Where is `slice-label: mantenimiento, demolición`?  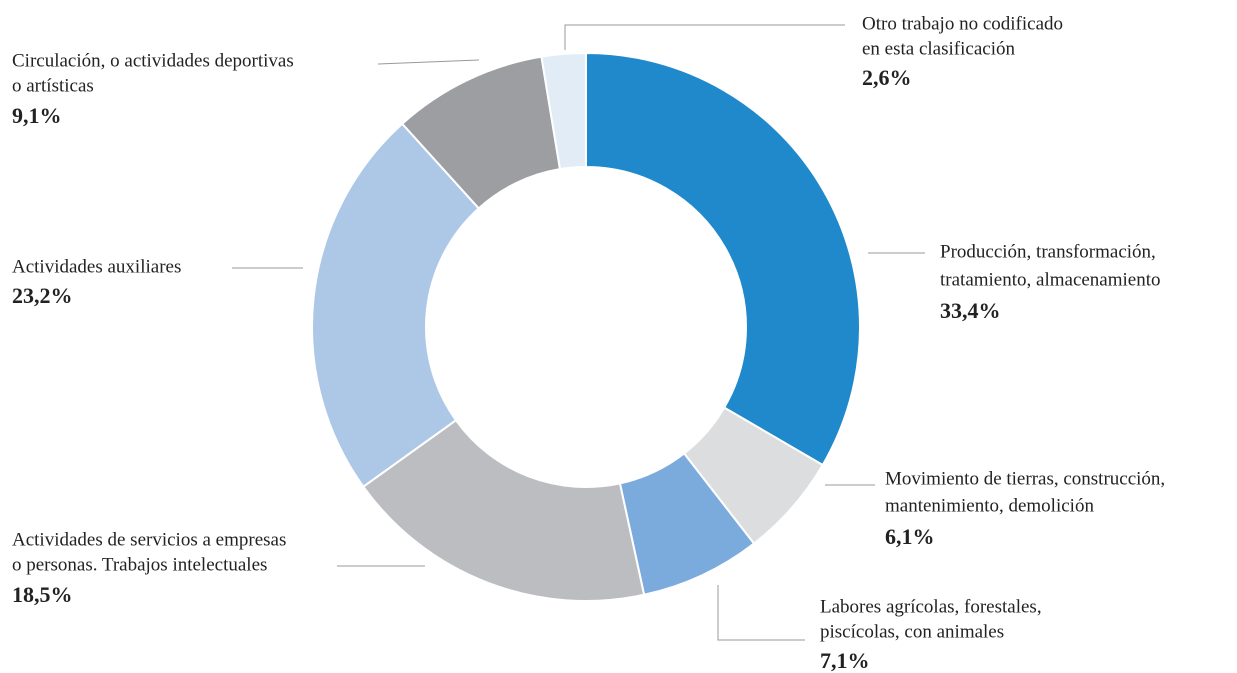 slice-label: mantenimiento, demolición is located at coordinates (989, 505).